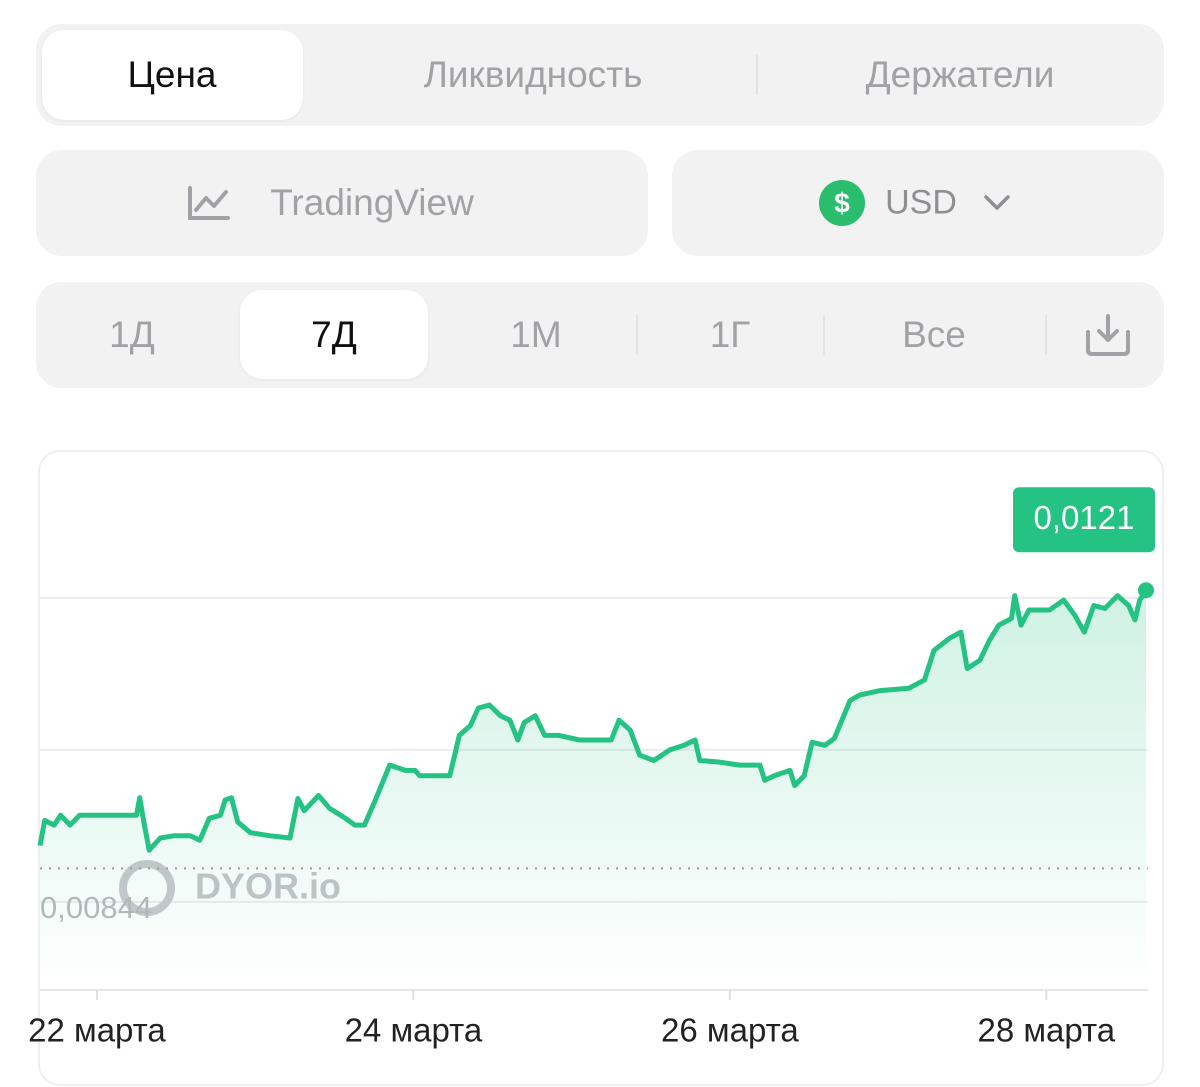 The width and height of the screenshot is (1200, 1087). Describe the element at coordinates (209, 203) in the screenshot. I see `chart-icon` at that location.